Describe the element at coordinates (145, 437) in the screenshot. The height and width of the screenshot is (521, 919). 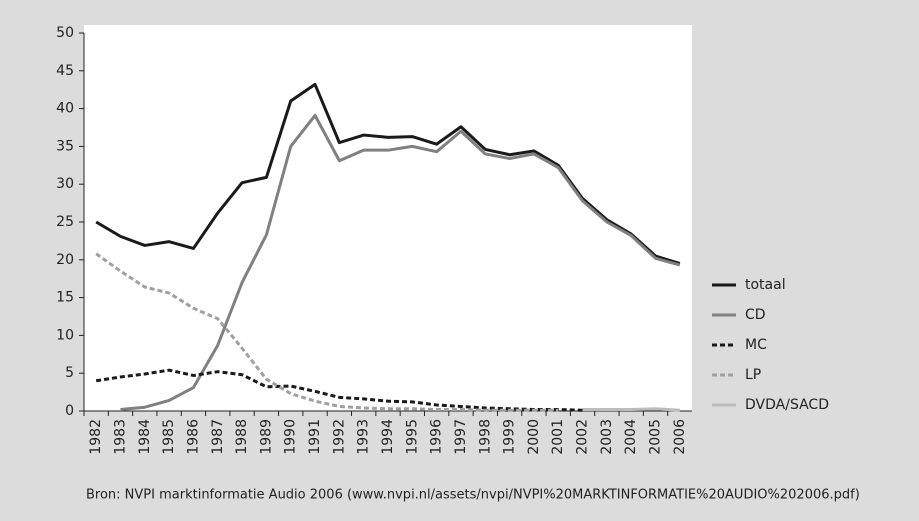
I see `x-tick-label: 1984` at that location.